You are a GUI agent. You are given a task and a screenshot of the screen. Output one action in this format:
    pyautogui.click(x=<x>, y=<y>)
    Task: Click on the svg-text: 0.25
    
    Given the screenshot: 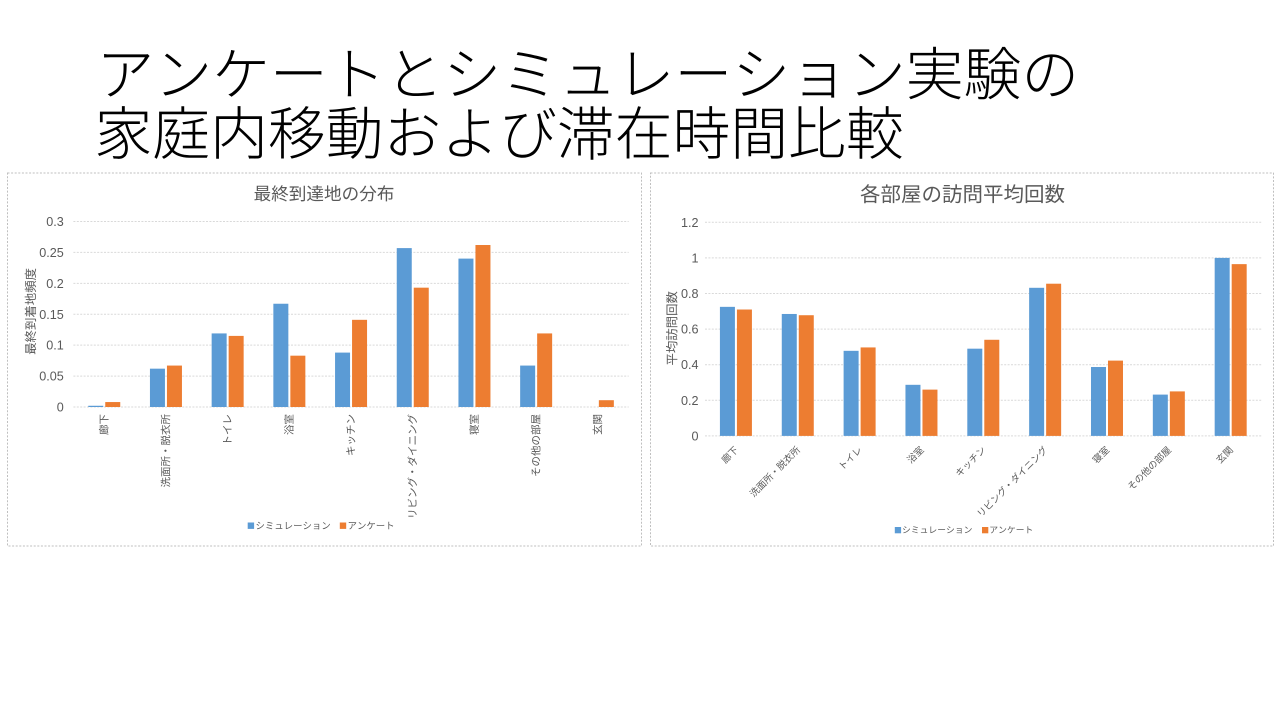 What is the action you would take?
    pyautogui.click(x=51, y=253)
    